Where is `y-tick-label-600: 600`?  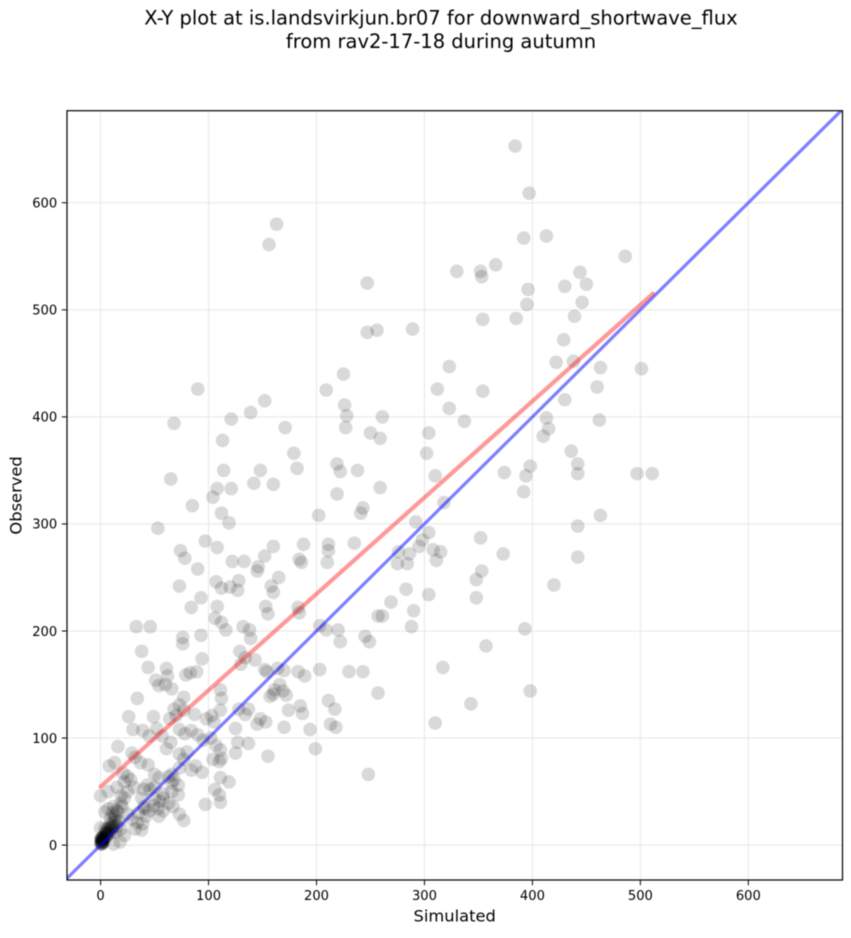
y-tick-label-600: 600 is located at coordinates (44, 204).